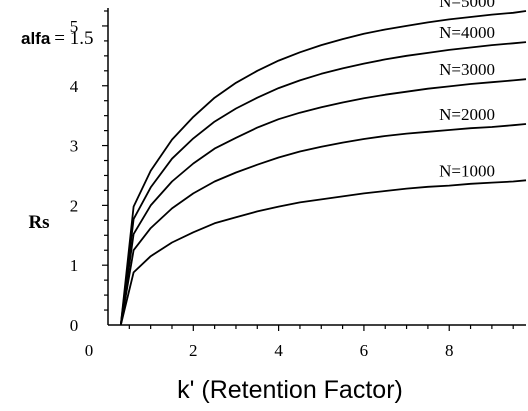 Image resolution: width=528 pixels, height=411 pixels. What do you see at coordinates (467, 5) in the screenshot?
I see `series-label-5: N=5000` at bounding box center [467, 5].